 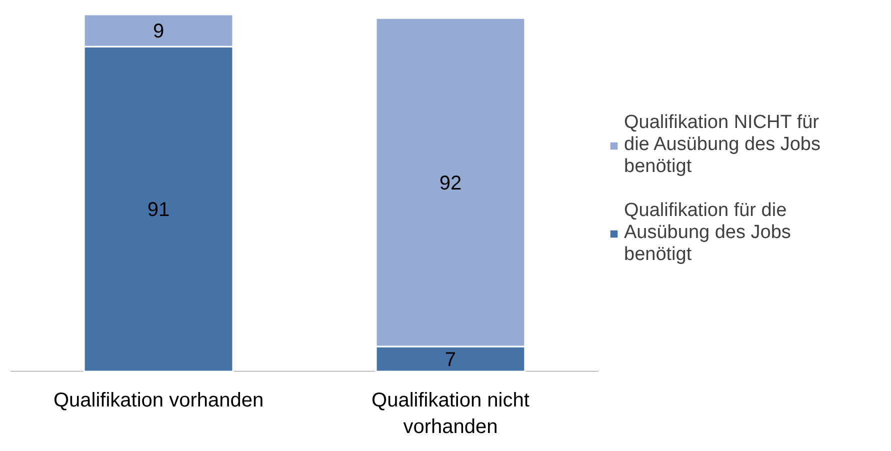 What do you see at coordinates (708, 233) in the screenshot?
I see `legend-label: Qualifikation für die Ausübung des Jobs benötigt` at bounding box center [708, 233].